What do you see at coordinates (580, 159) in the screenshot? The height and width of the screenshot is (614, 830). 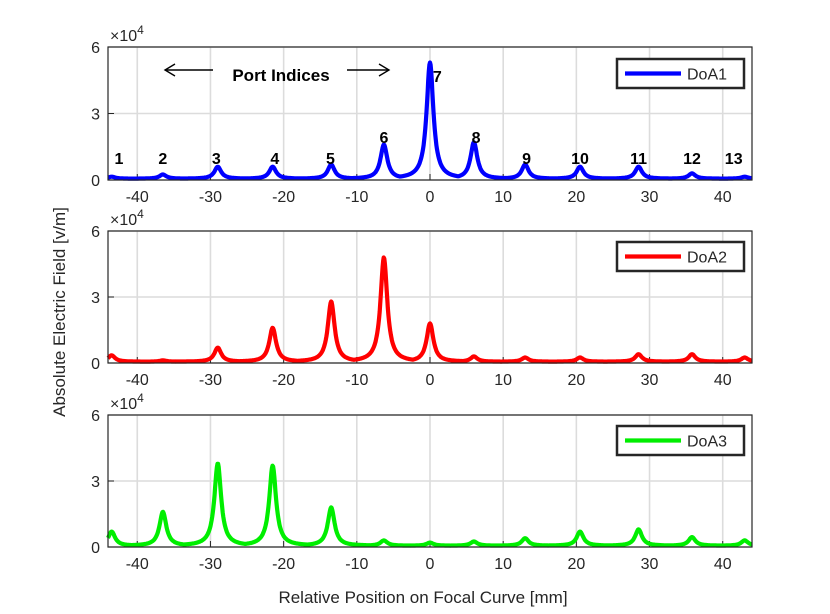 I see `port-index-label: 10` at bounding box center [580, 159].